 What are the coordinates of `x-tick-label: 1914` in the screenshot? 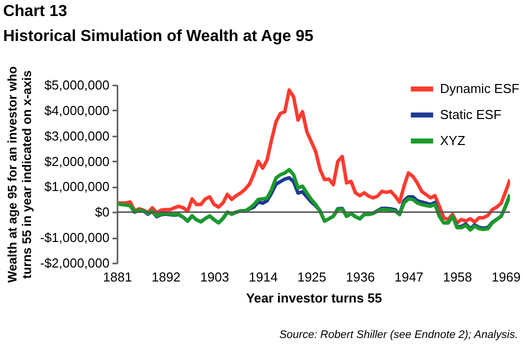 It's located at (263, 277).